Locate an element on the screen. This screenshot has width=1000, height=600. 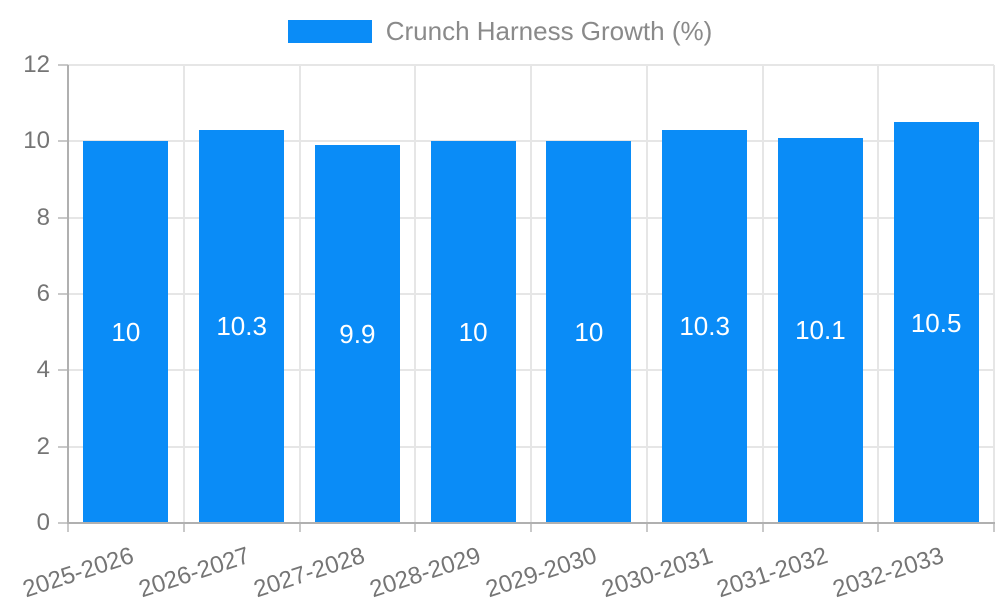
x-axis-line is located at coordinates (531, 523).